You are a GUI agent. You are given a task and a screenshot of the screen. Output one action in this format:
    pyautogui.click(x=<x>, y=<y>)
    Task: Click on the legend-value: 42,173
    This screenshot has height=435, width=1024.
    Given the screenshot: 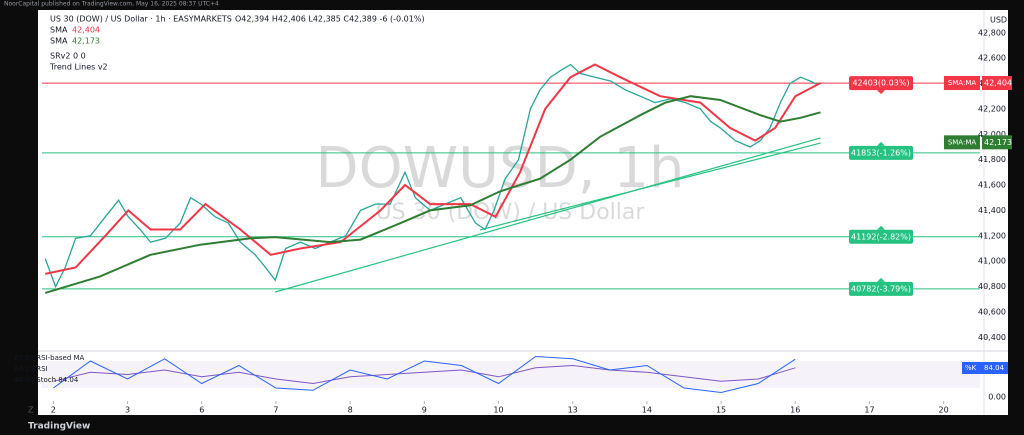 What is the action you would take?
    pyautogui.click(x=86, y=41)
    